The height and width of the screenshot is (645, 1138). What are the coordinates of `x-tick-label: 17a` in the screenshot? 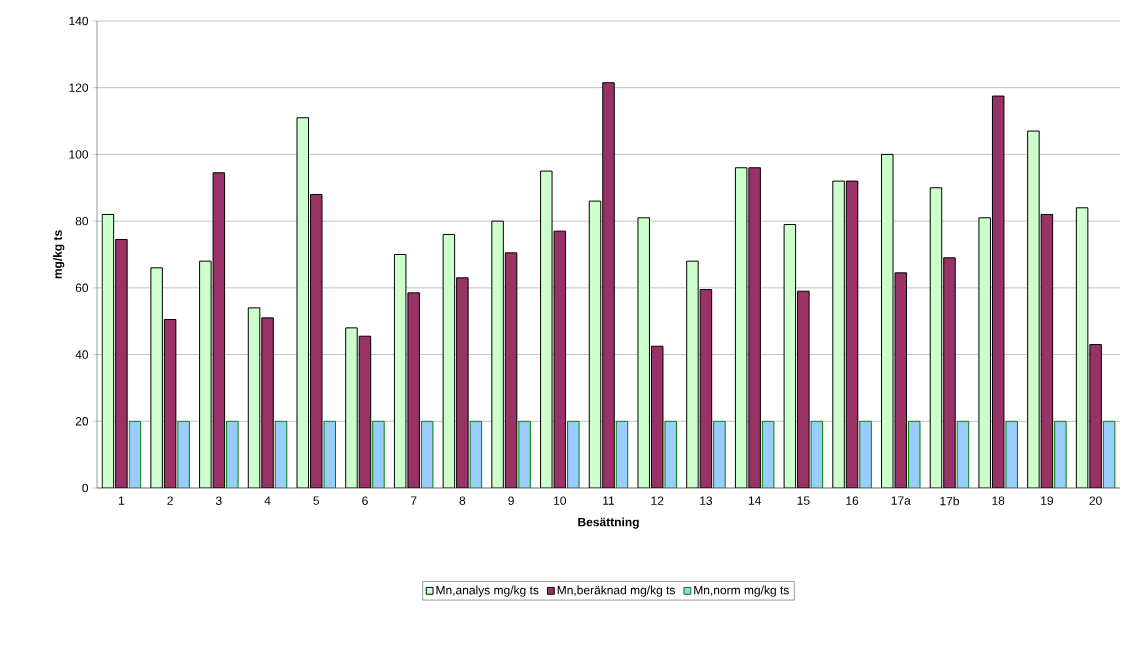 It's located at (901, 500).